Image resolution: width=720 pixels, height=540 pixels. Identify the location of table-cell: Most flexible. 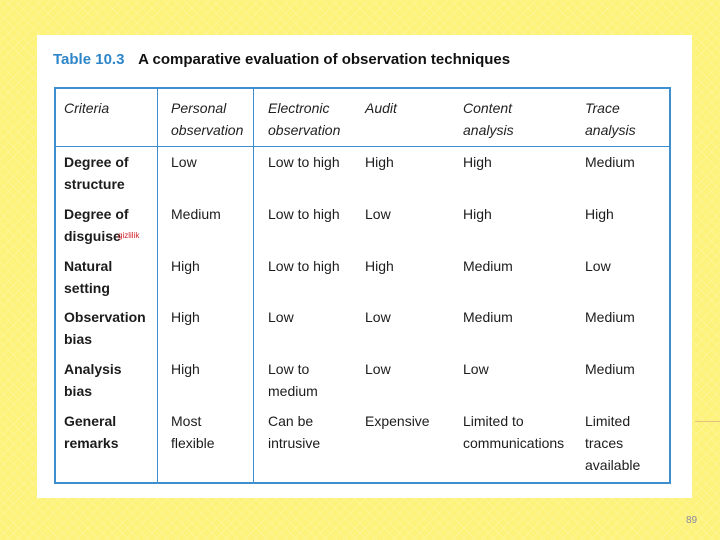
(193, 432).